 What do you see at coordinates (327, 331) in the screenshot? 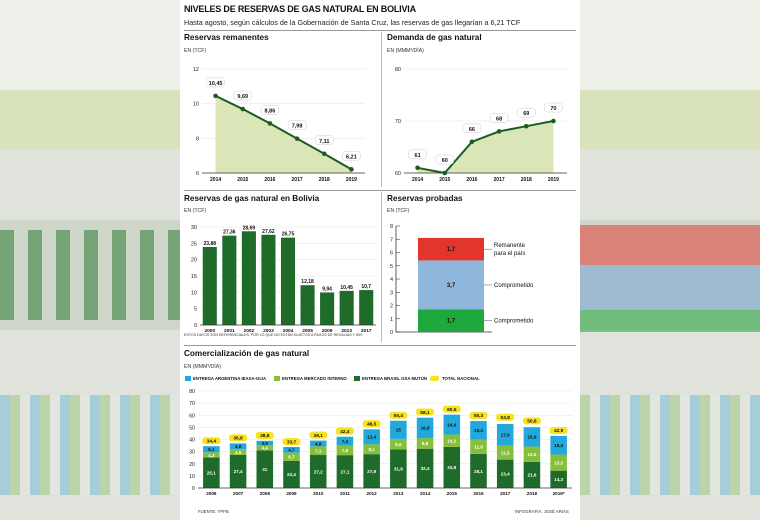
I see `x-tick-label: 2009` at bounding box center [327, 331].